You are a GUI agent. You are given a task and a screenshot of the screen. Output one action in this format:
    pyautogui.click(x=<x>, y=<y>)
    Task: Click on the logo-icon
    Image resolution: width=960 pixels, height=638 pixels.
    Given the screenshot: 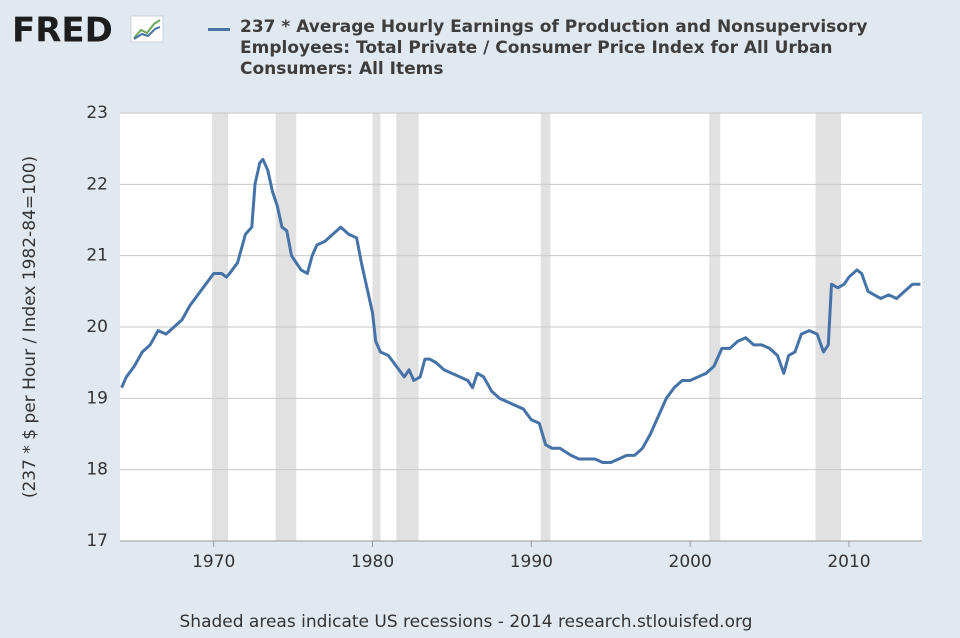 What is the action you would take?
    pyautogui.click(x=147, y=29)
    